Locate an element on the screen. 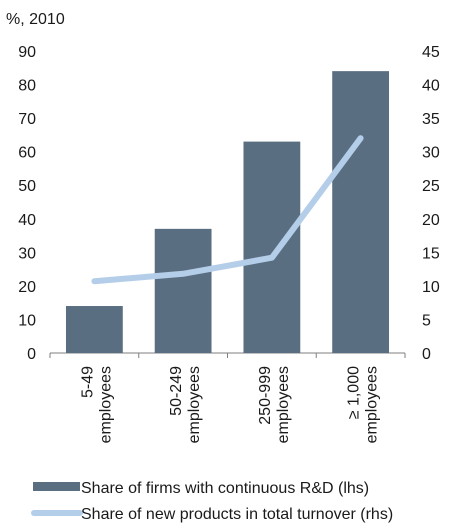  right-tick-label: 5 is located at coordinates (426, 320).